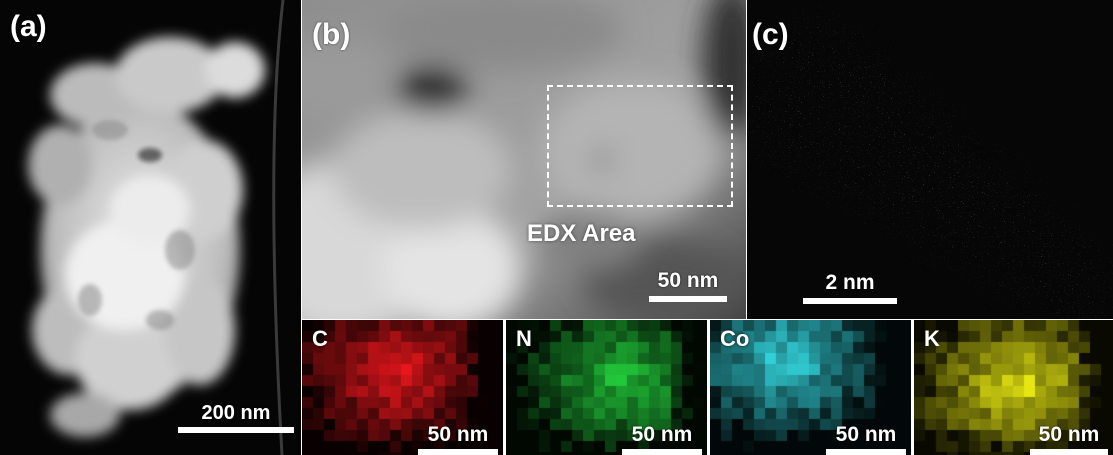  I want to click on edx-map-cobalt: Co 50 nm, so click(810, 387).